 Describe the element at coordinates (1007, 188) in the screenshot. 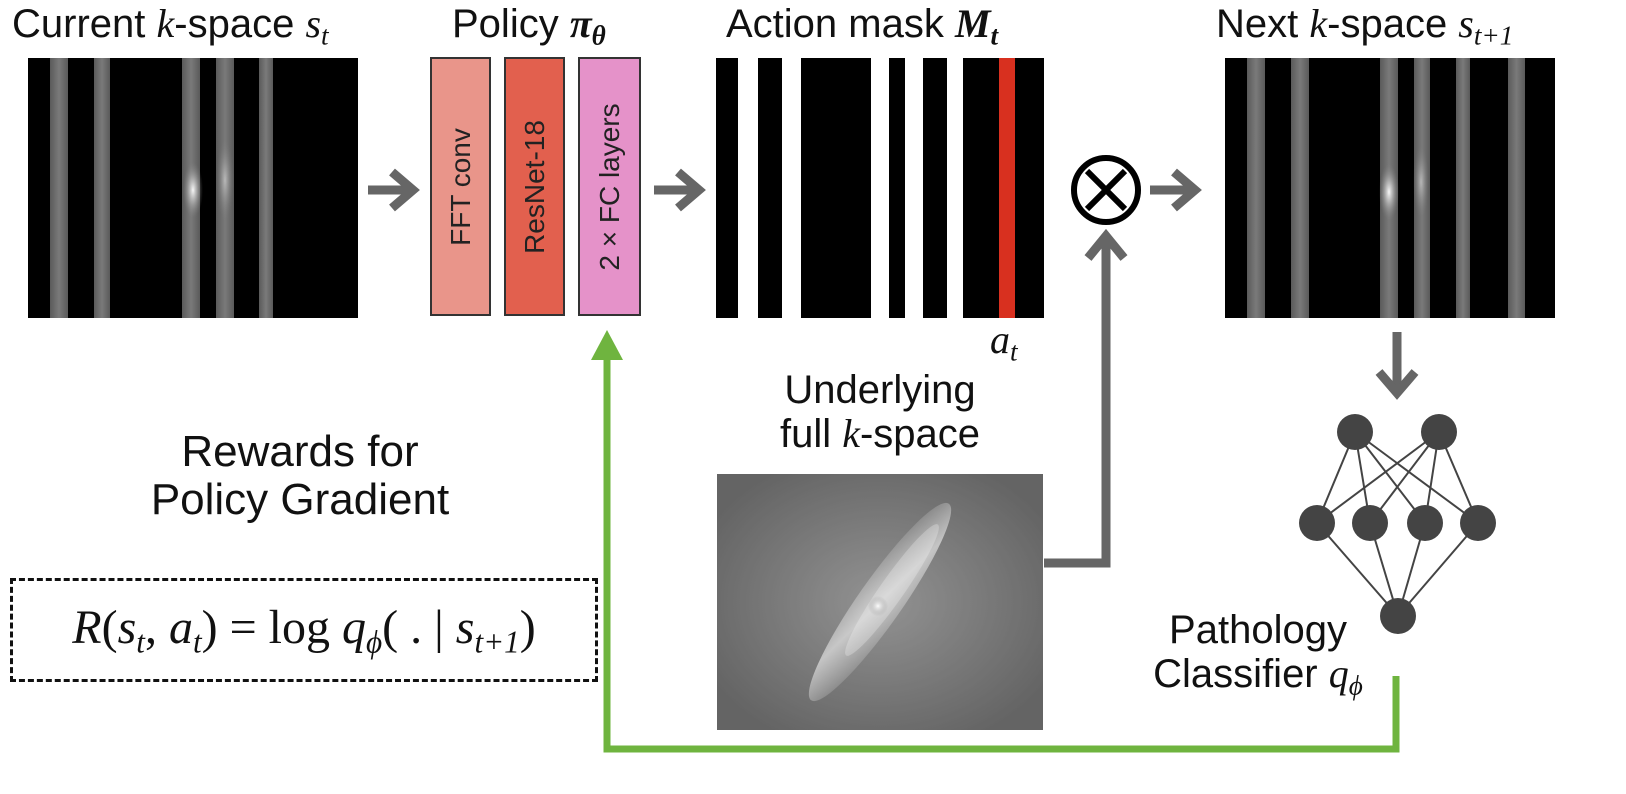

I see `selected-action-line` at that location.